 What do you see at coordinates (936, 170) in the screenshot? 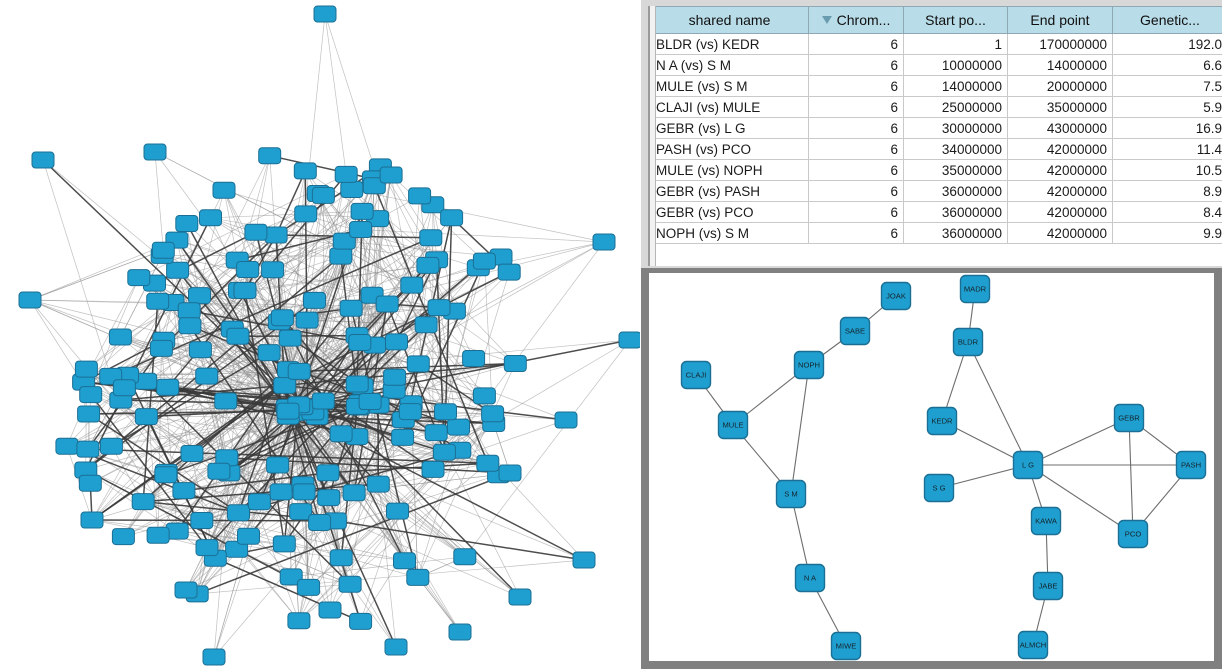
I see `table-row: MULE (vs) NOPH 6 35000000 42000000 10.5` at bounding box center [936, 170].